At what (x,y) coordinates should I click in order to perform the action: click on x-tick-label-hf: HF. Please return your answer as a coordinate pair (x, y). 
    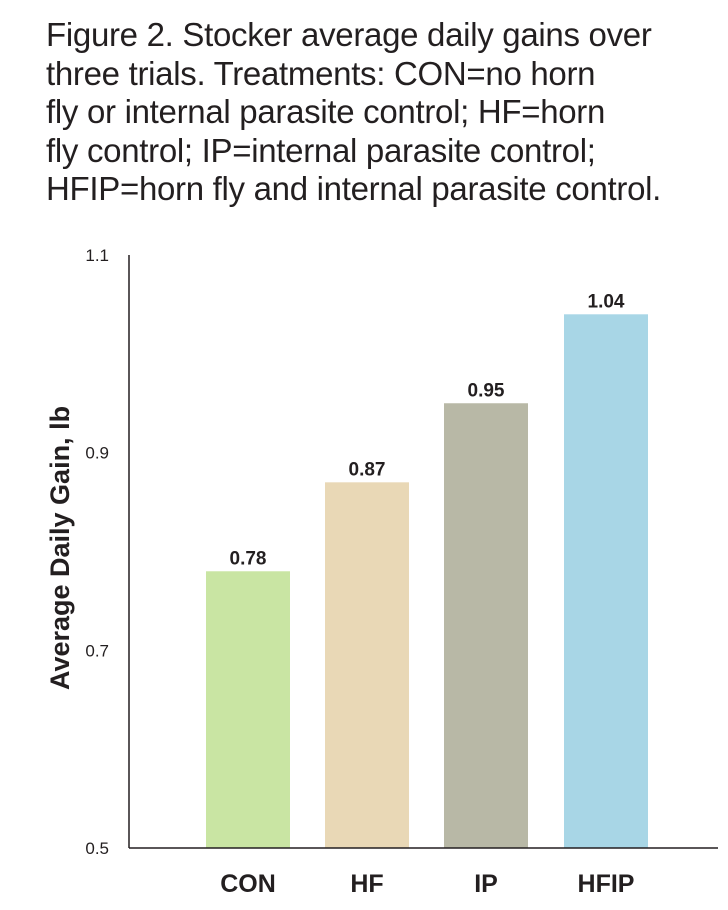
    Looking at the image, I should click on (366, 884).